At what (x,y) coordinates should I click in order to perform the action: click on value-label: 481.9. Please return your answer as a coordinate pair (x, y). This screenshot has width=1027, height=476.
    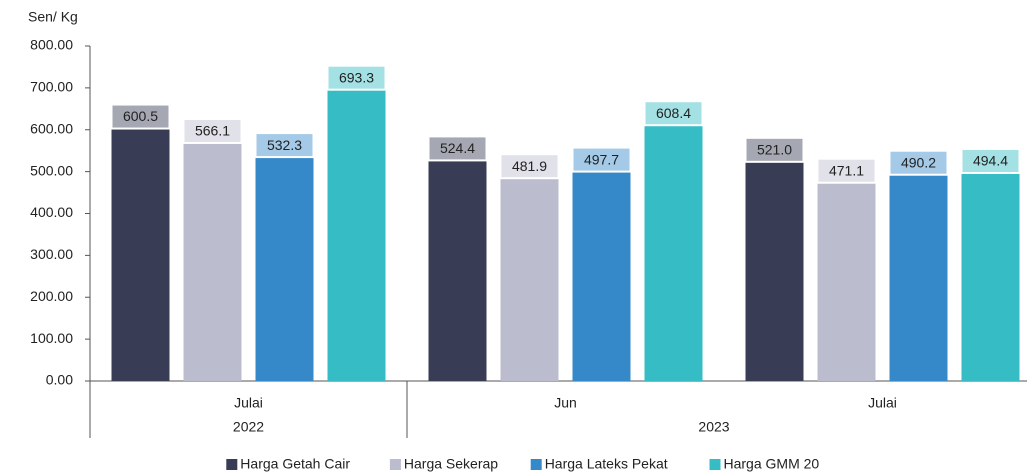
    Looking at the image, I should click on (529, 166).